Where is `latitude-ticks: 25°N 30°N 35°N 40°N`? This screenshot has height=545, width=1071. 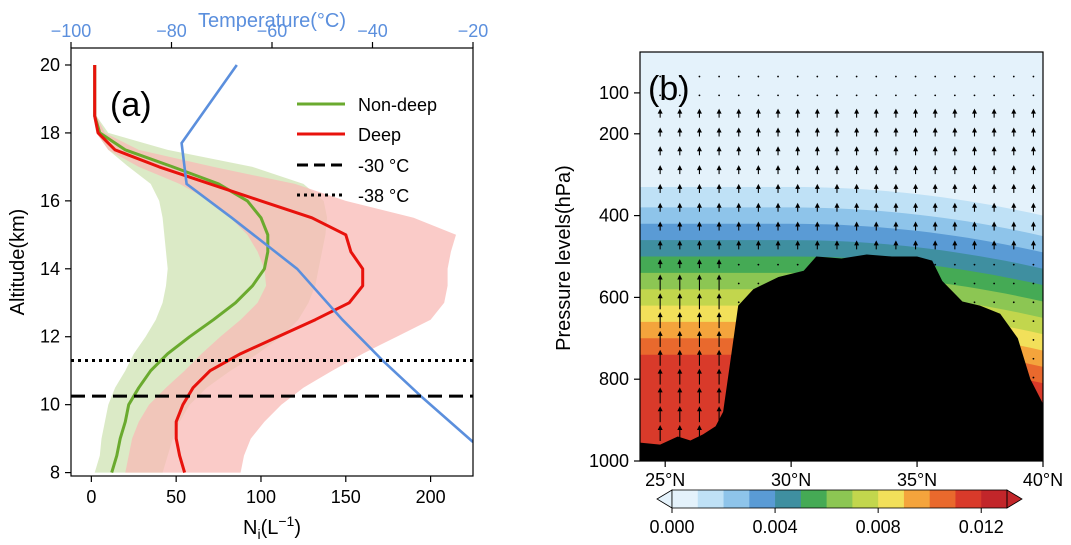 latitude-ticks: 25°N 30°N 35°N 40°N is located at coordinates (854, 475).